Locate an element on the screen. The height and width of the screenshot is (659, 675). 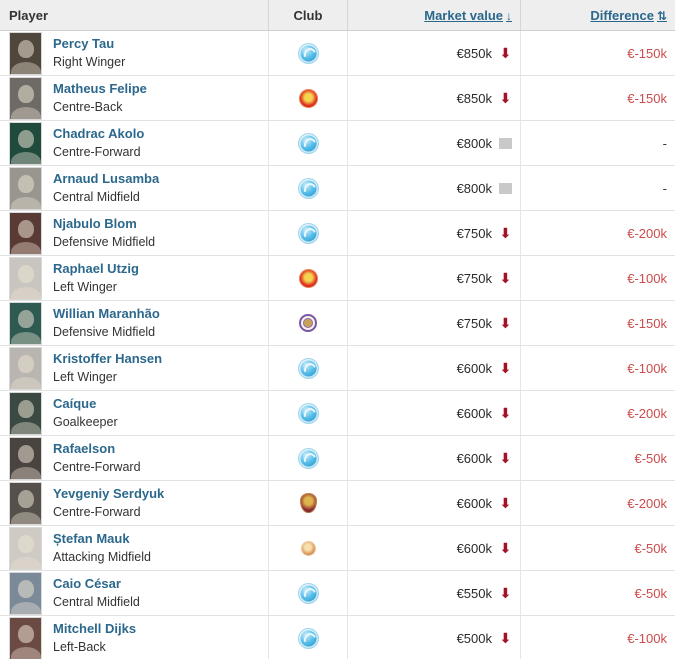
player-cell: Kristoffer Hansen Left Winger is located at coordinates (134, 368).